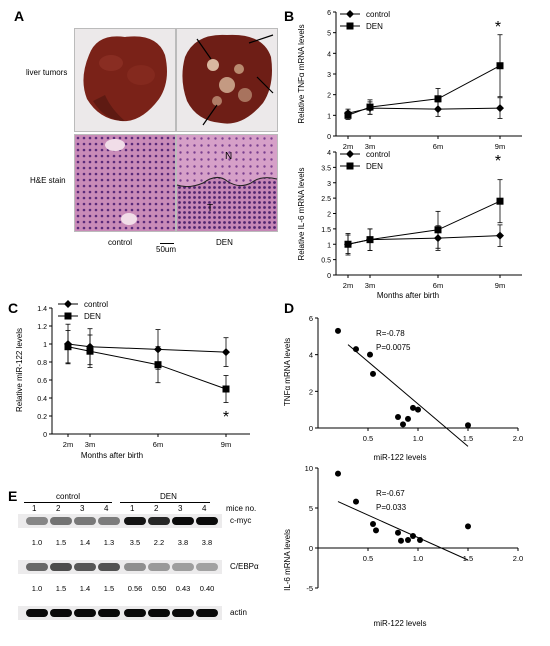  I want to click on y-tick-label: 1.2, so click(42, 327).